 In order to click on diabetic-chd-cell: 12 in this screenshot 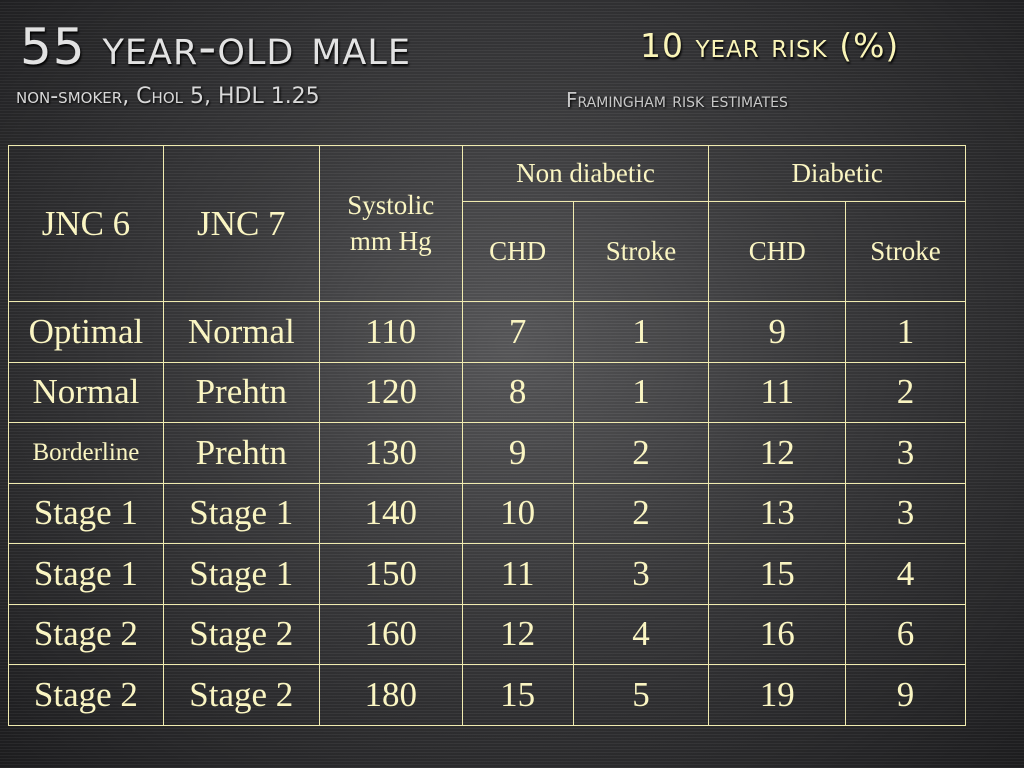, I will do `click(777, 453)`.